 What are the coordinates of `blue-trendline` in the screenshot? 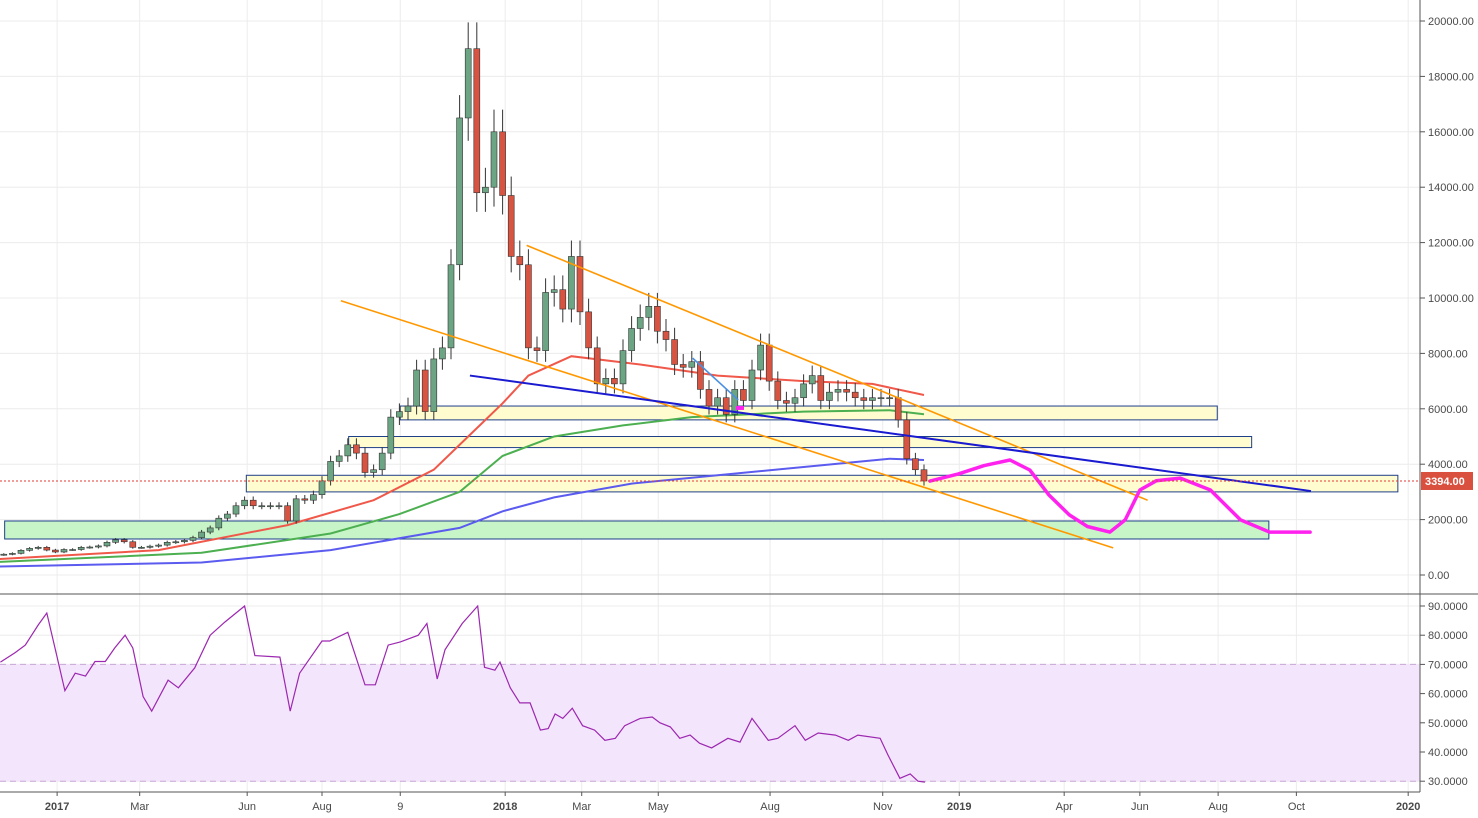 It's located at (890, 433).